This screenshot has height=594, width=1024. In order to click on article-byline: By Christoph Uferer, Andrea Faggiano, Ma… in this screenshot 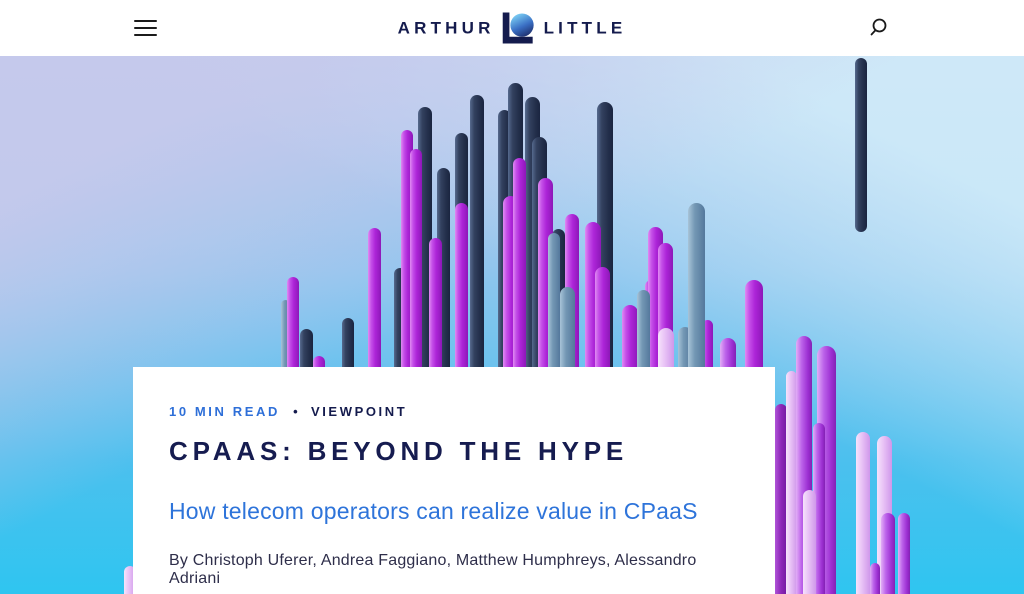, I will do `click(433, 570)`.